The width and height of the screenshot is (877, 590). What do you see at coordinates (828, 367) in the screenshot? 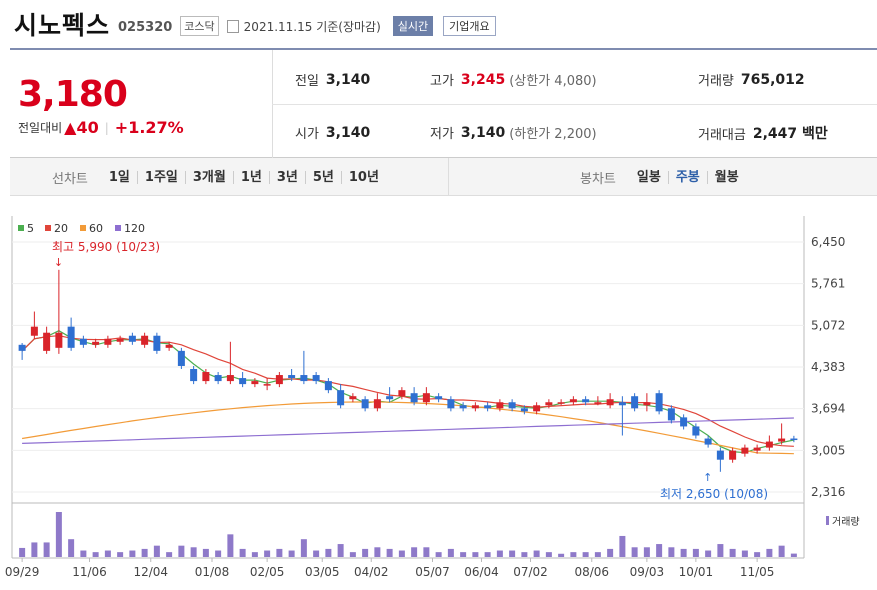
I see `y-tick-label: 4,383` at bounding box center [828, 367].